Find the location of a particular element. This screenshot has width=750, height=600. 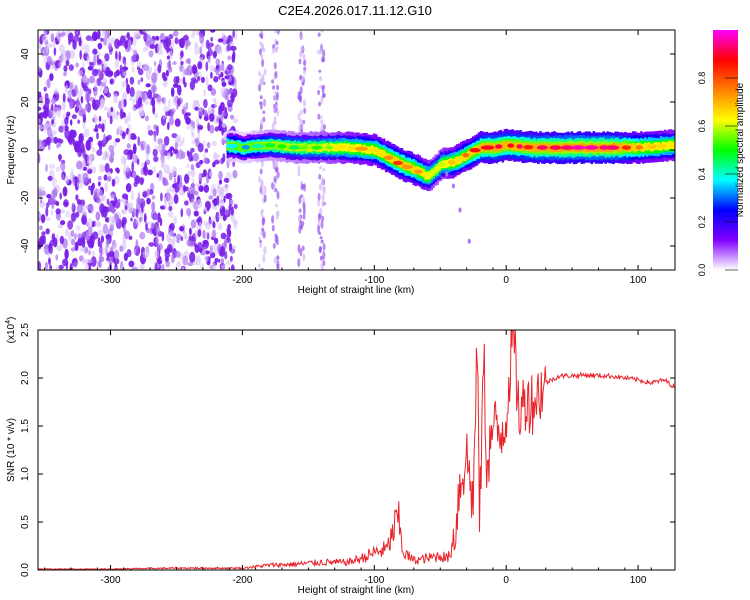

y-tick-label: 0.0 is located at coordinates (25, 570).